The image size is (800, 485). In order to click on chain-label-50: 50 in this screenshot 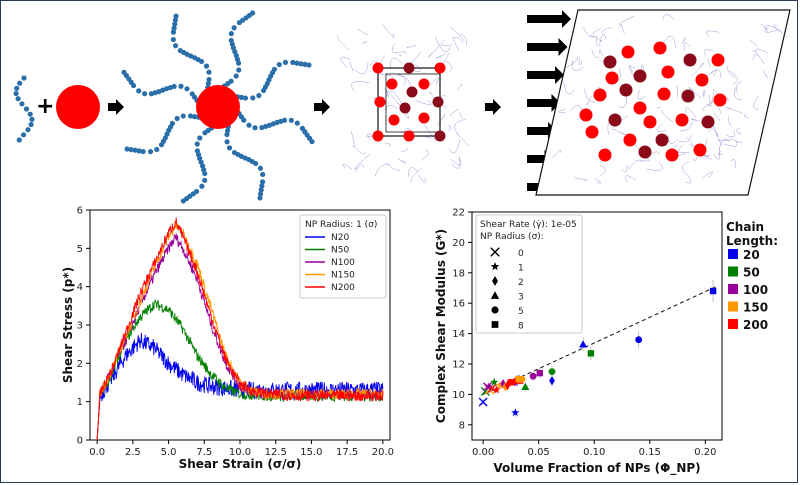, I will do `click(751, 273)`.